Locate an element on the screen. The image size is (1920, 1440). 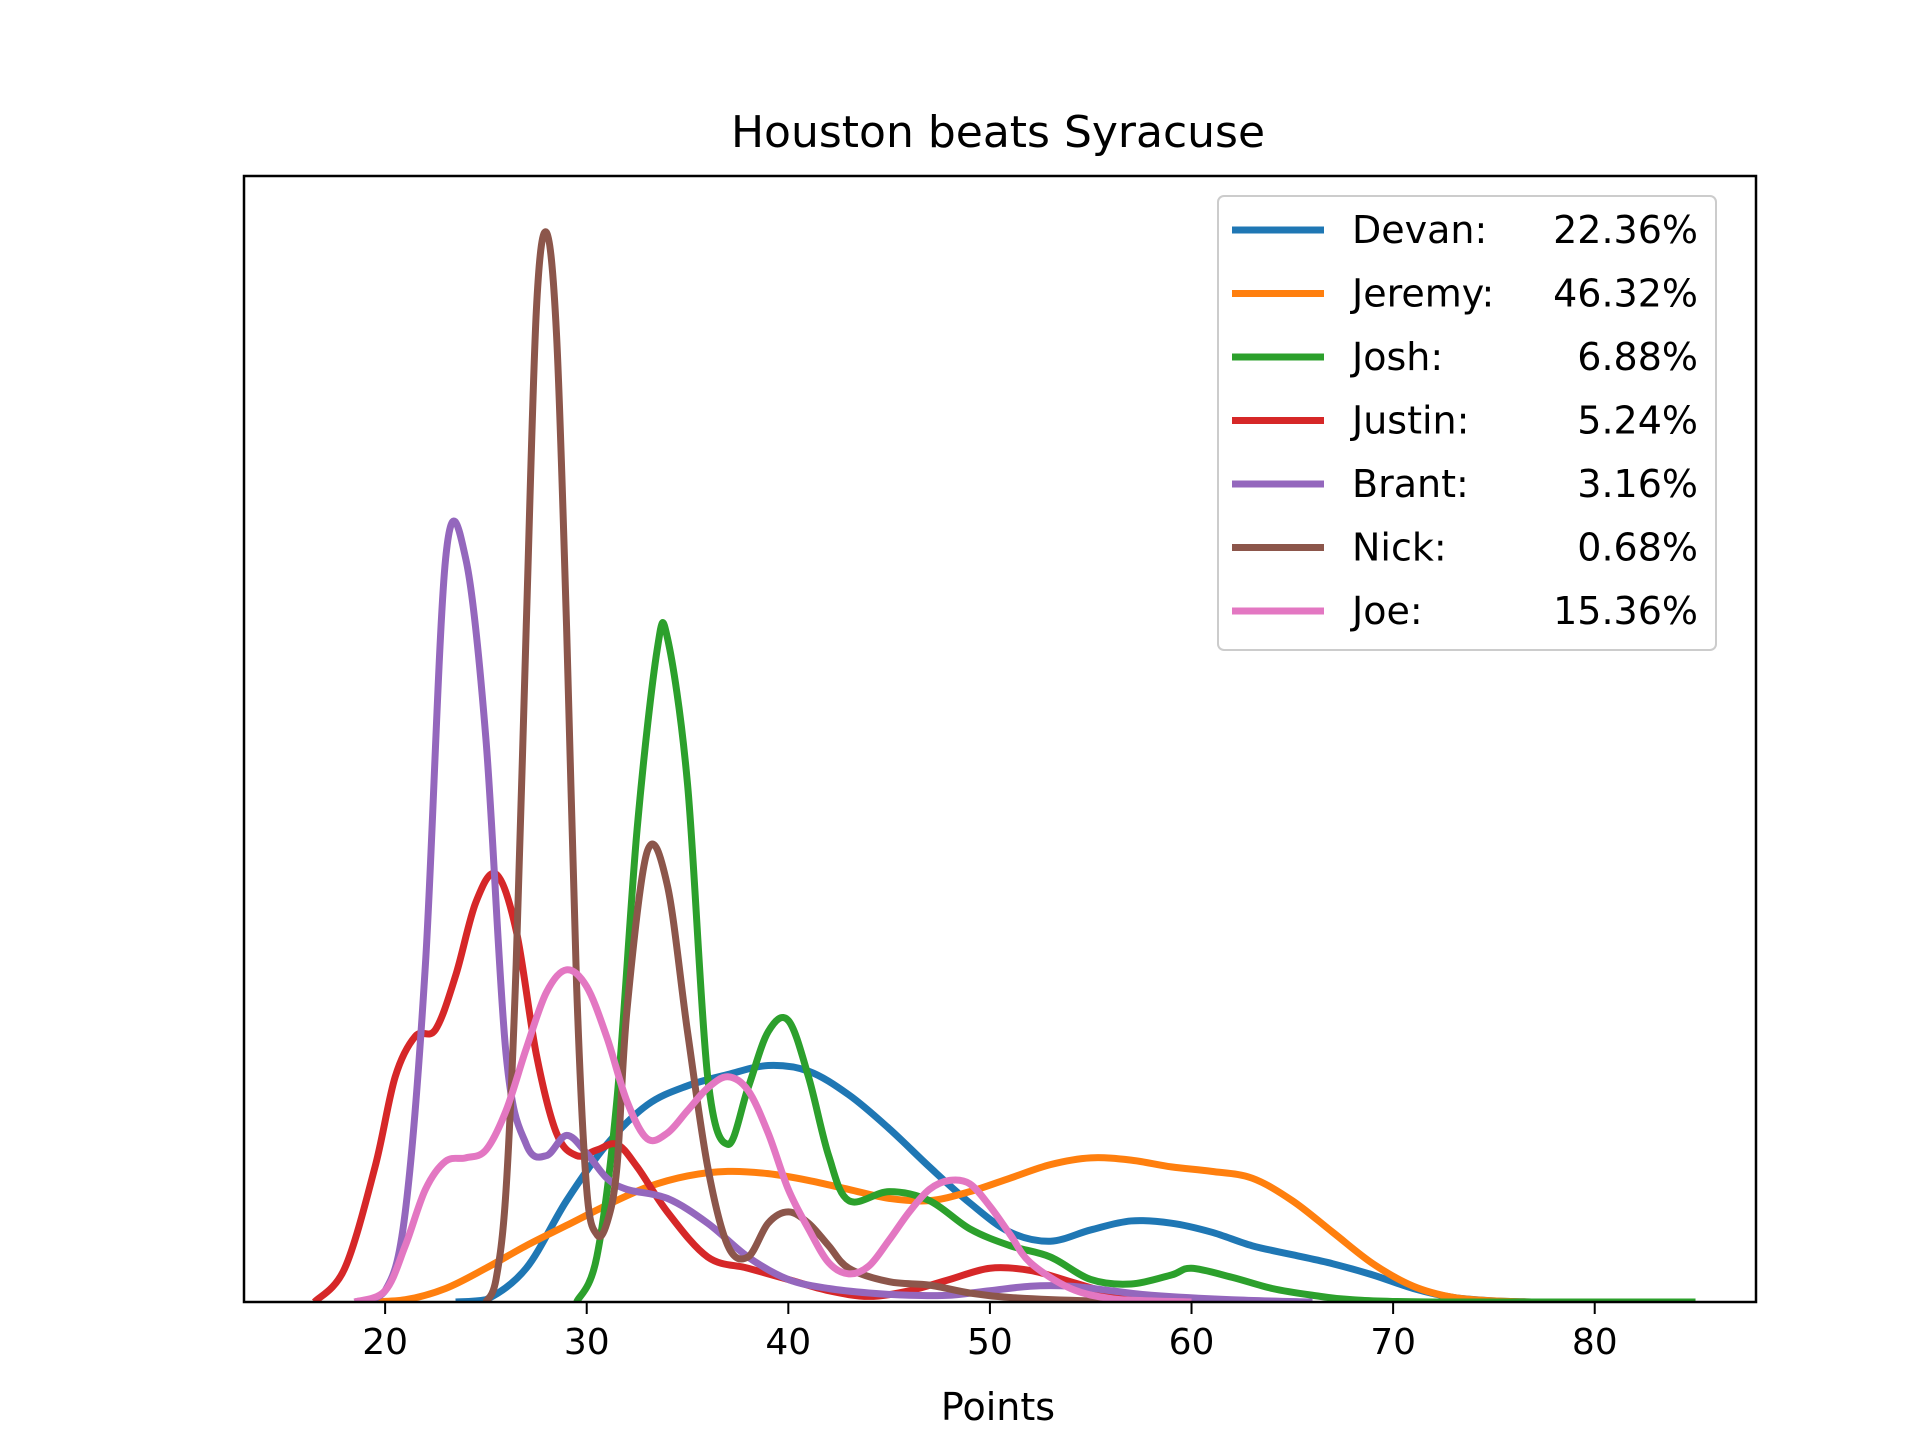
legend-percent: 46.32% is located at coordinates (1625, 294).